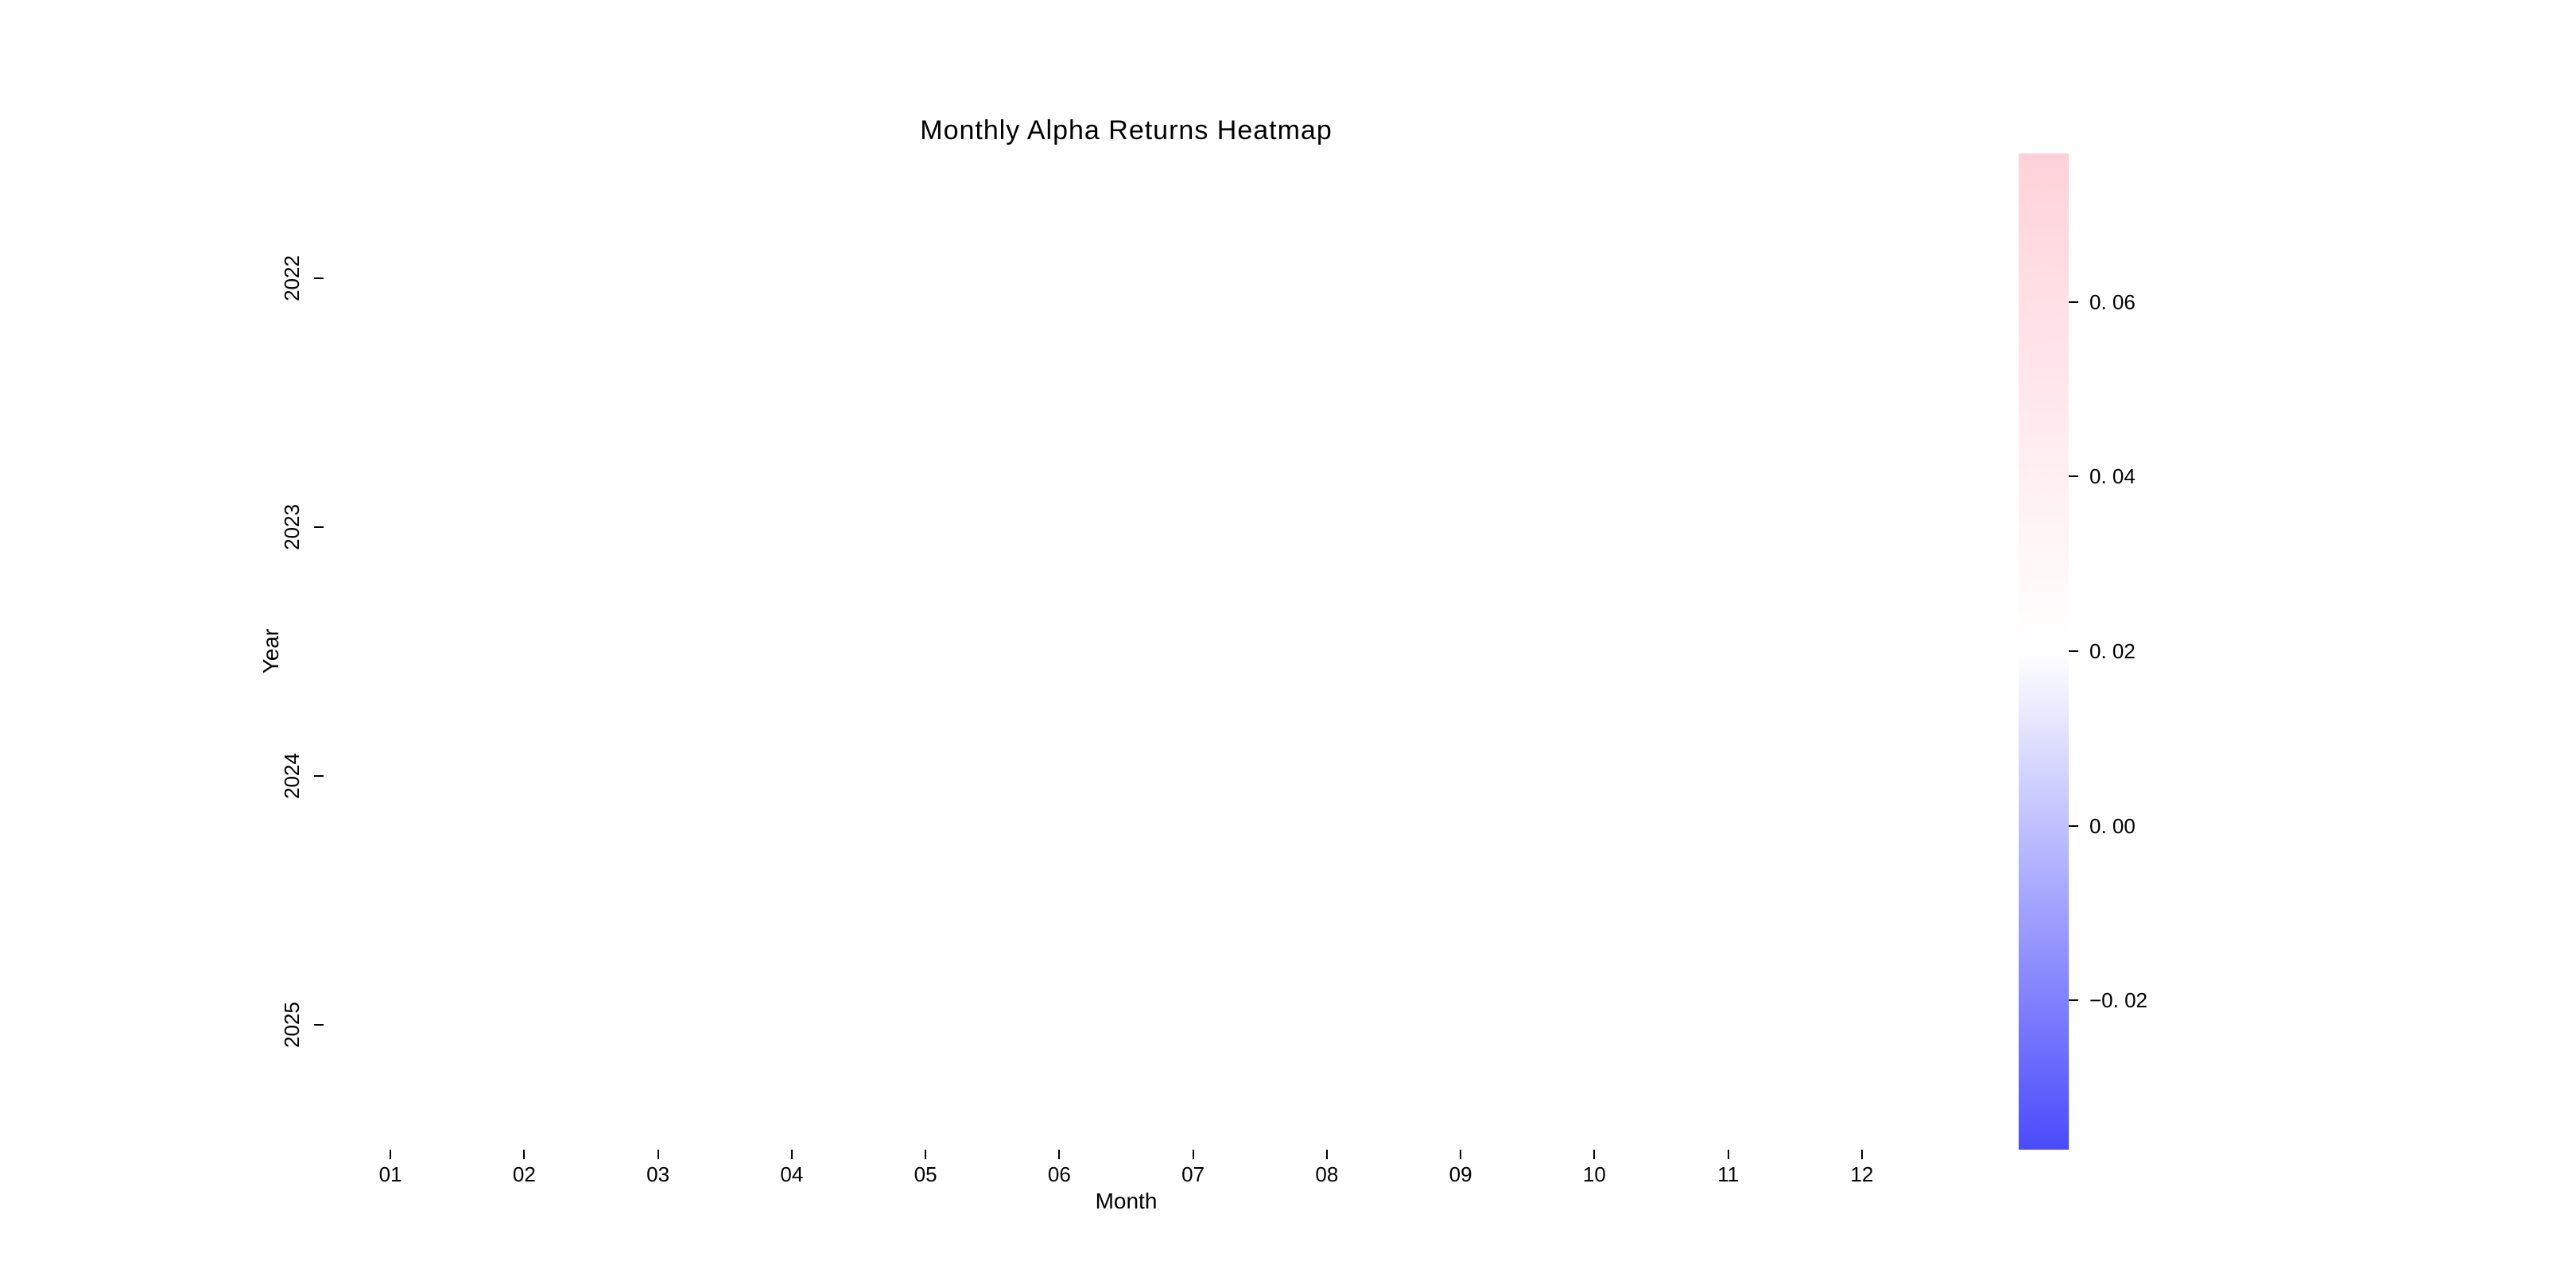  Describe the element at coordinates (271, 651) in the screenshot. I see `y-axis-label: Year` at that location.